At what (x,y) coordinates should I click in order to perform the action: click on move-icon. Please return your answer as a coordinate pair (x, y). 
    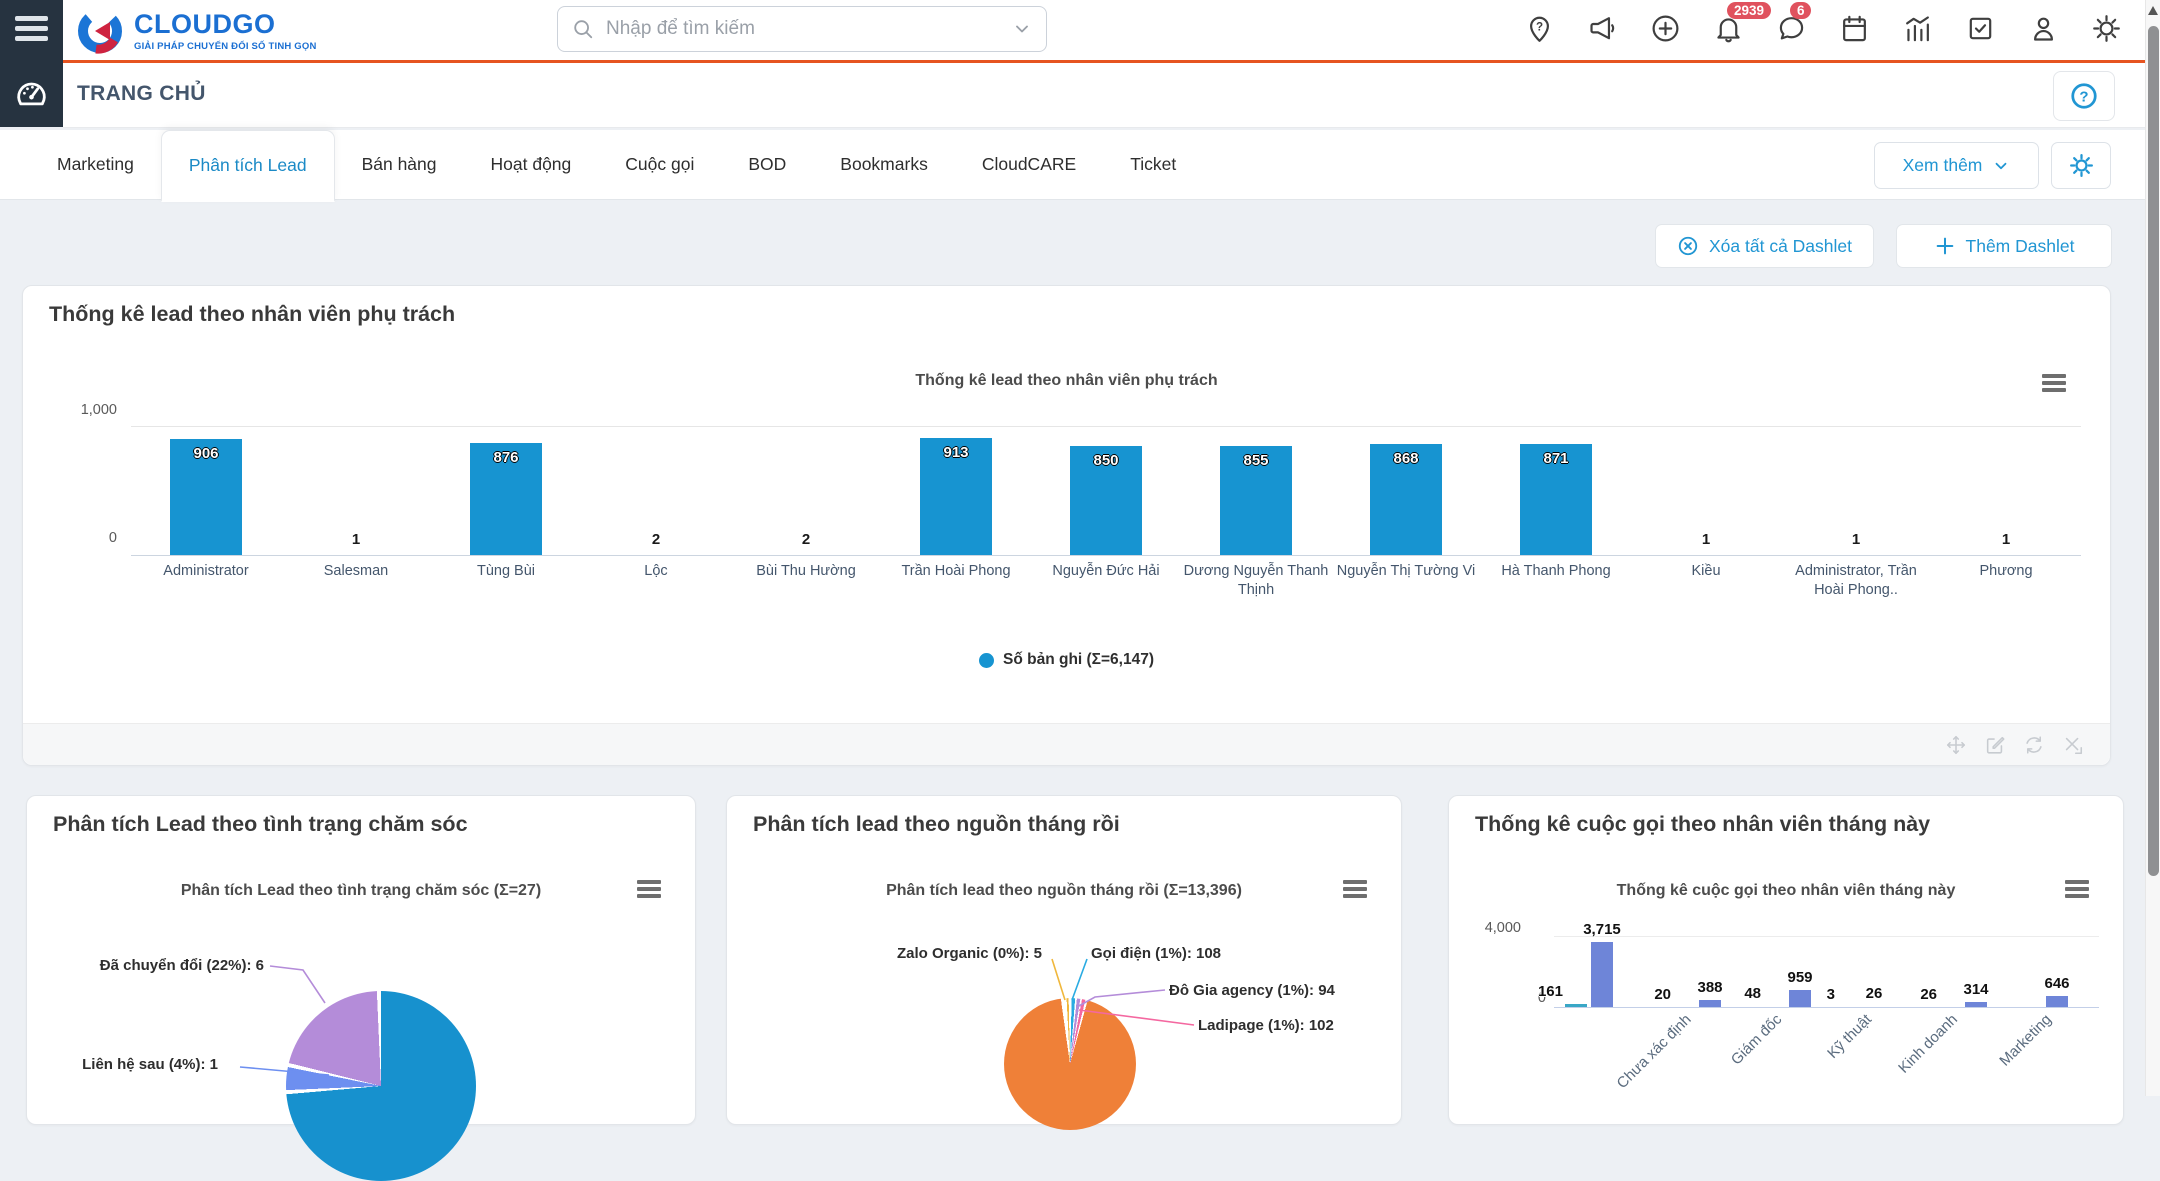
    Looking at the image, I should click on (1956, 745).